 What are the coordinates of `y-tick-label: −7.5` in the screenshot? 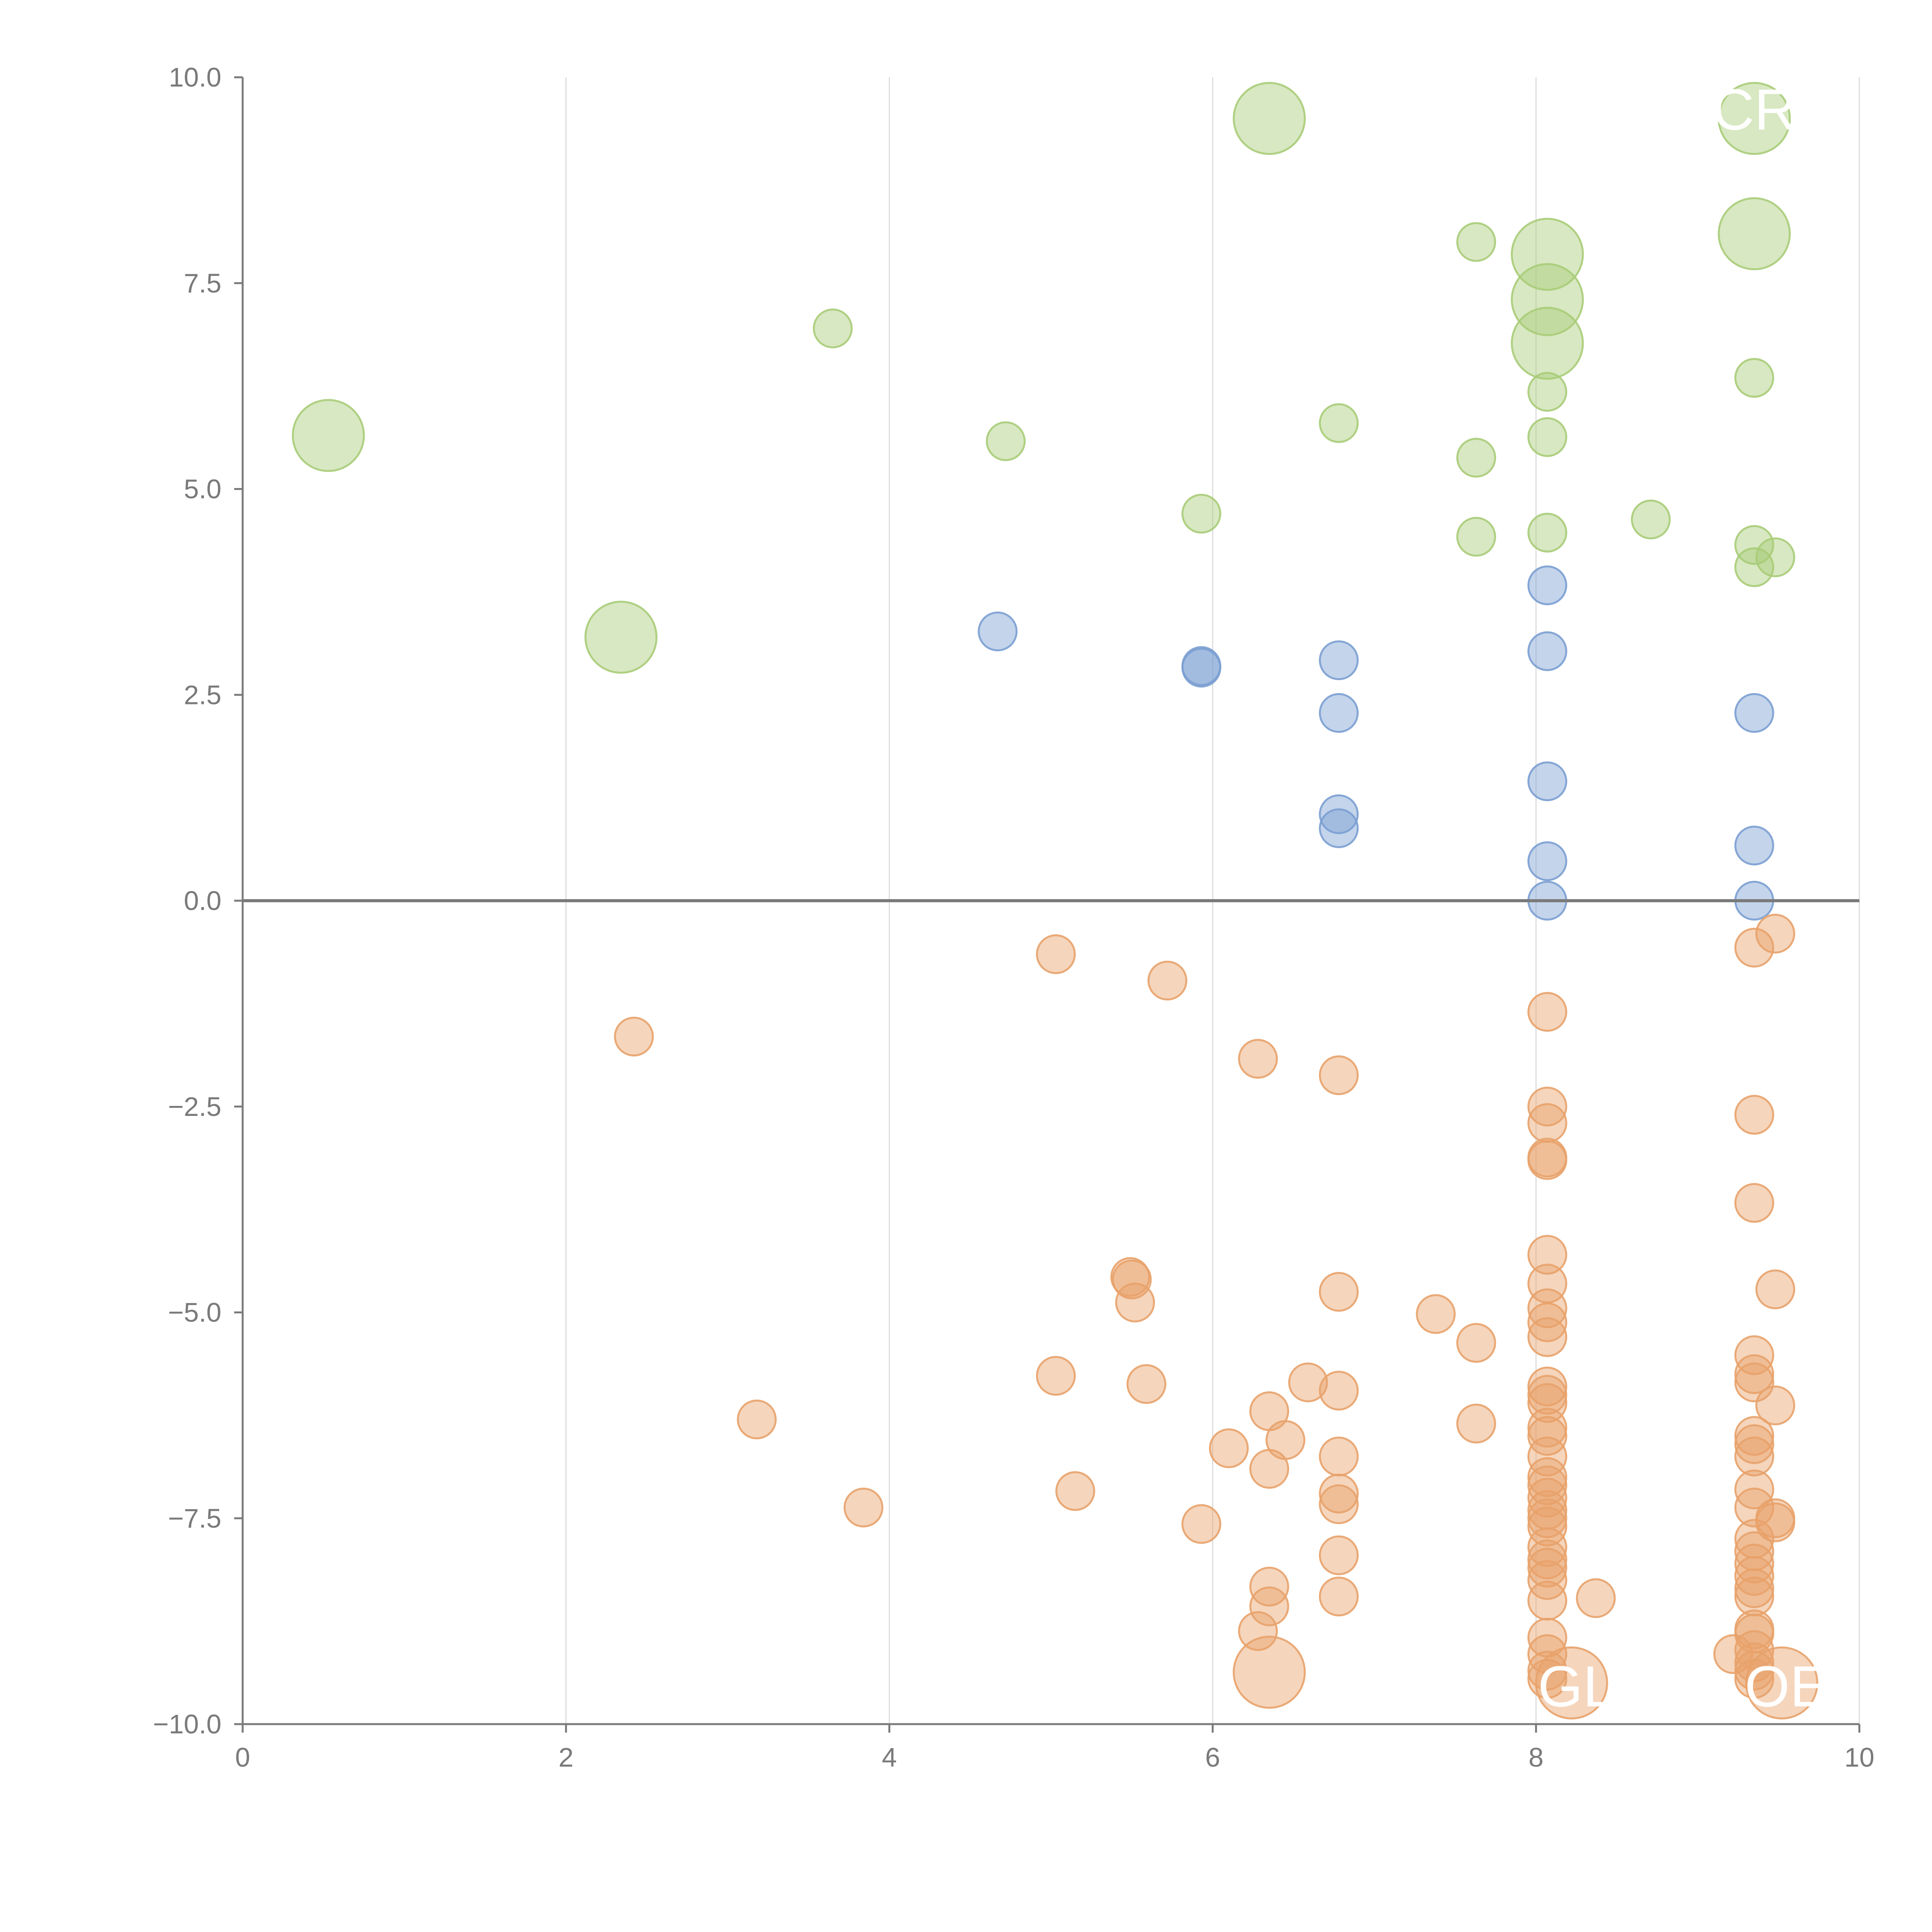 It's located at (194, 1518).